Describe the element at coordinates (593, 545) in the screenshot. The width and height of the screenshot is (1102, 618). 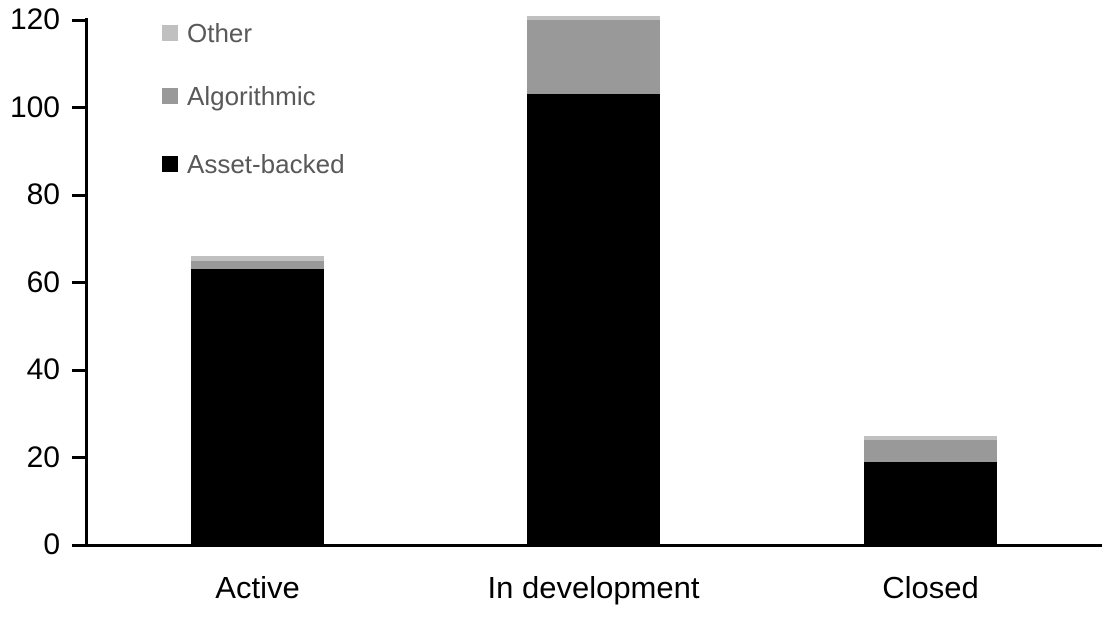
I see `x-axis-line` at that location.